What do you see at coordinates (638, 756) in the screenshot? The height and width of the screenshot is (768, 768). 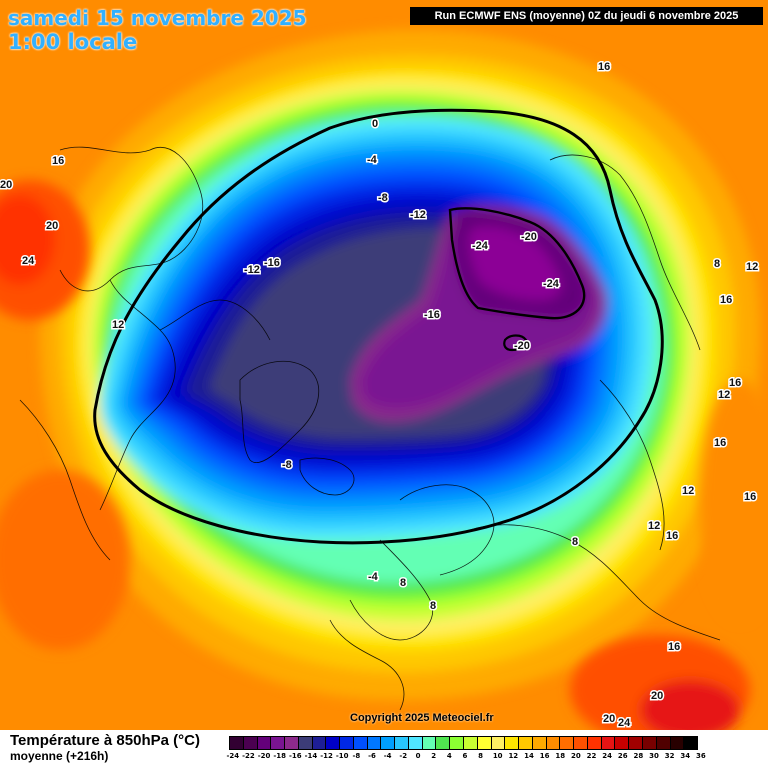 I see `scale-tick: 28` at bounding box center [638, 756].